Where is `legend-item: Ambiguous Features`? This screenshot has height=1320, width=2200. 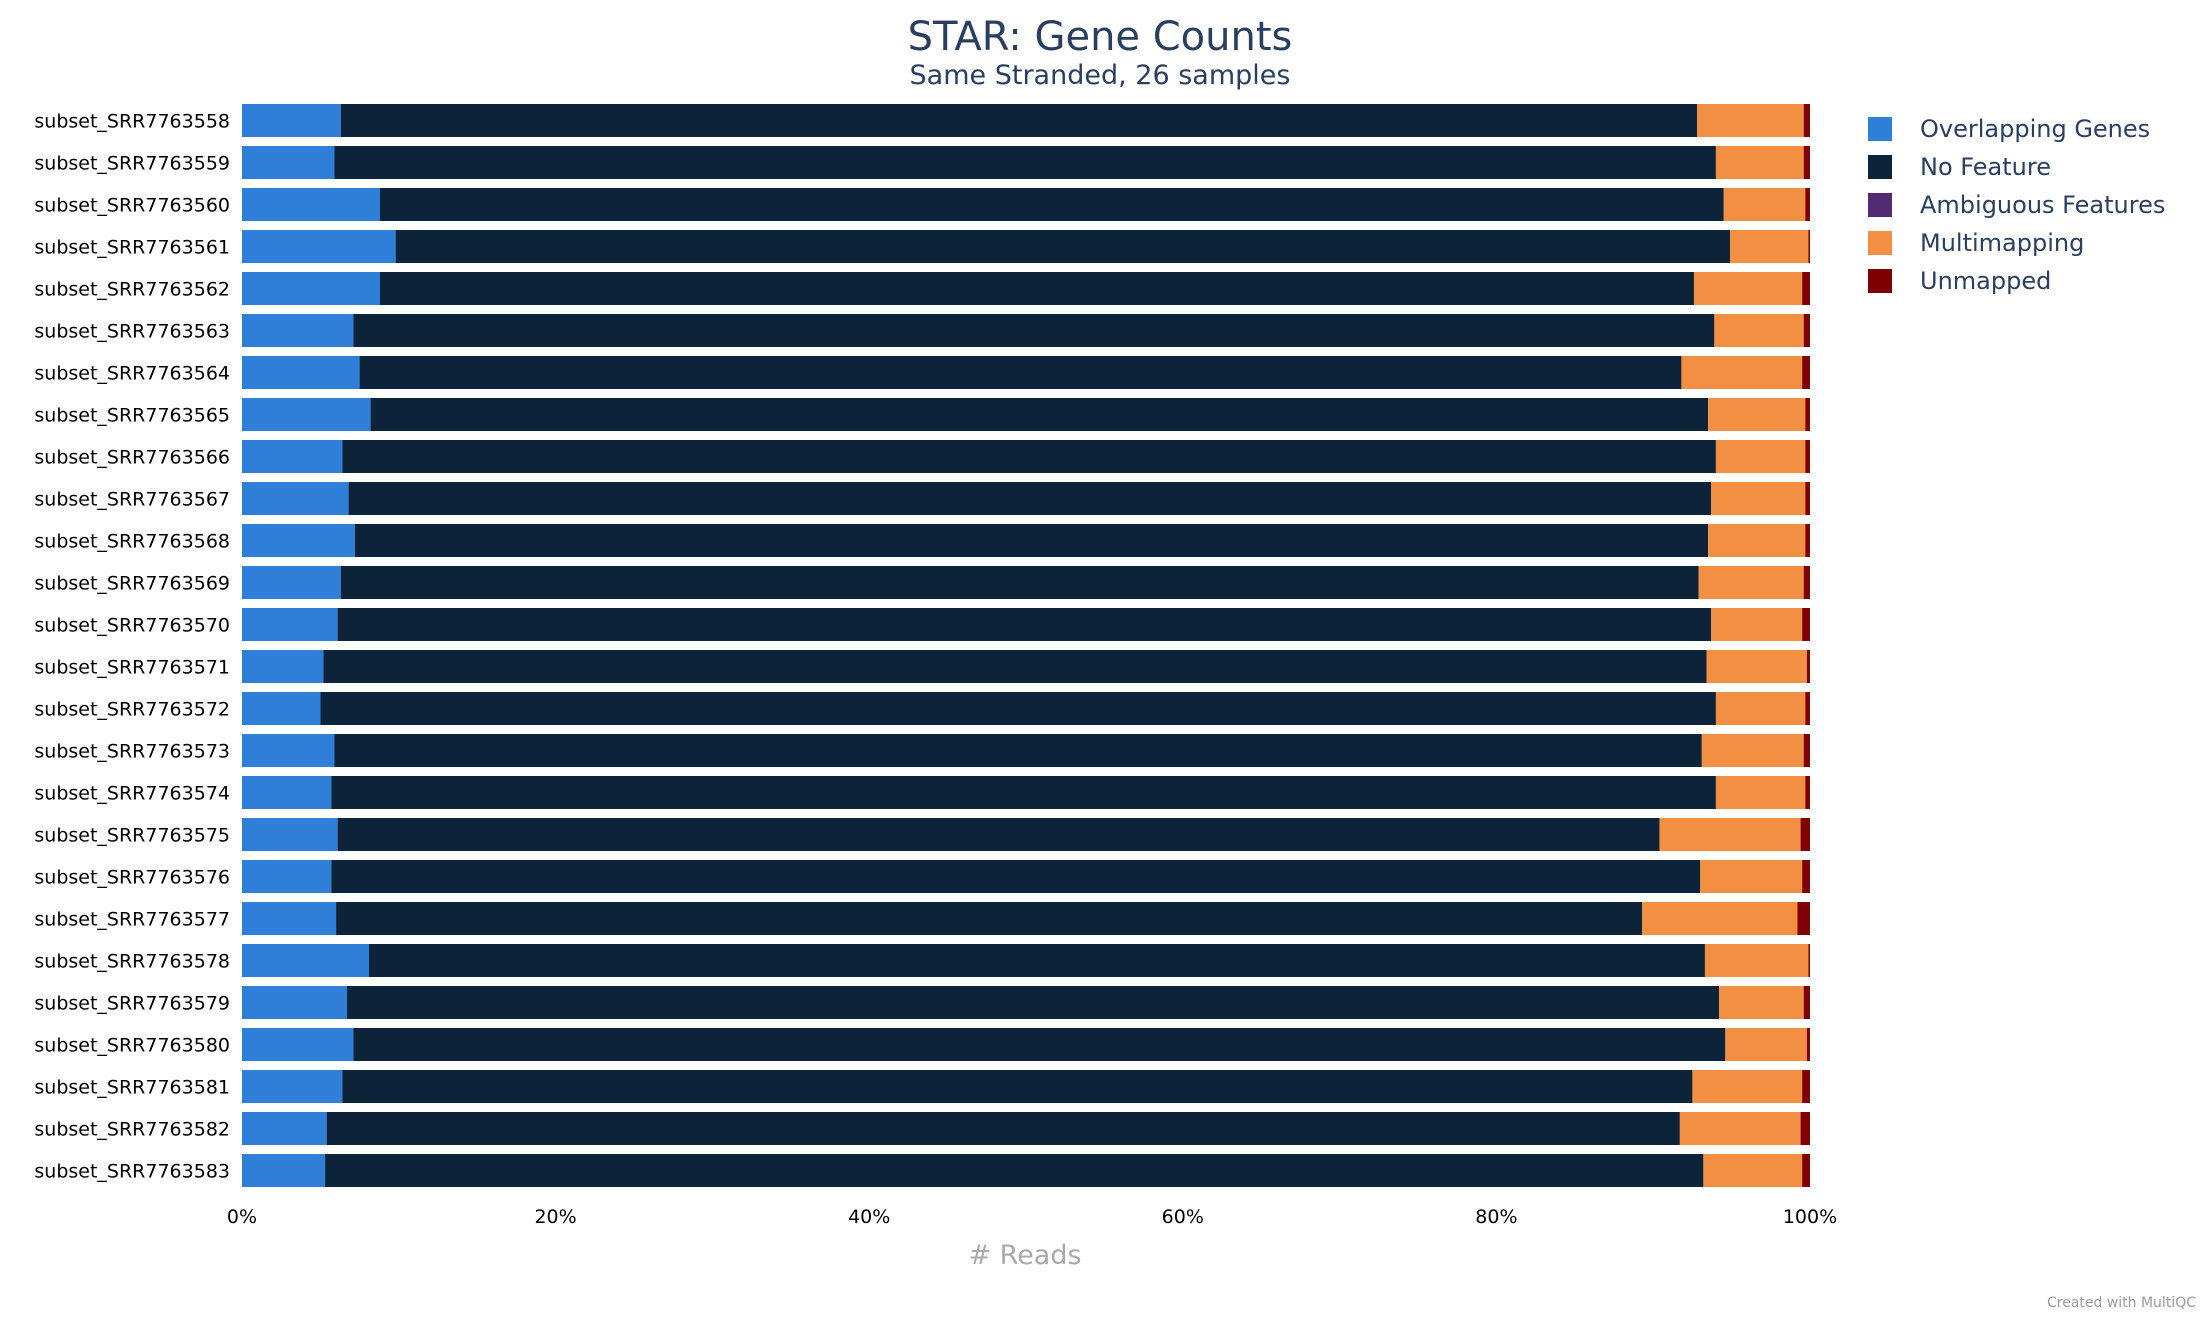
legend-item: Ambiguous Features is located at coordinates (2016, 205).